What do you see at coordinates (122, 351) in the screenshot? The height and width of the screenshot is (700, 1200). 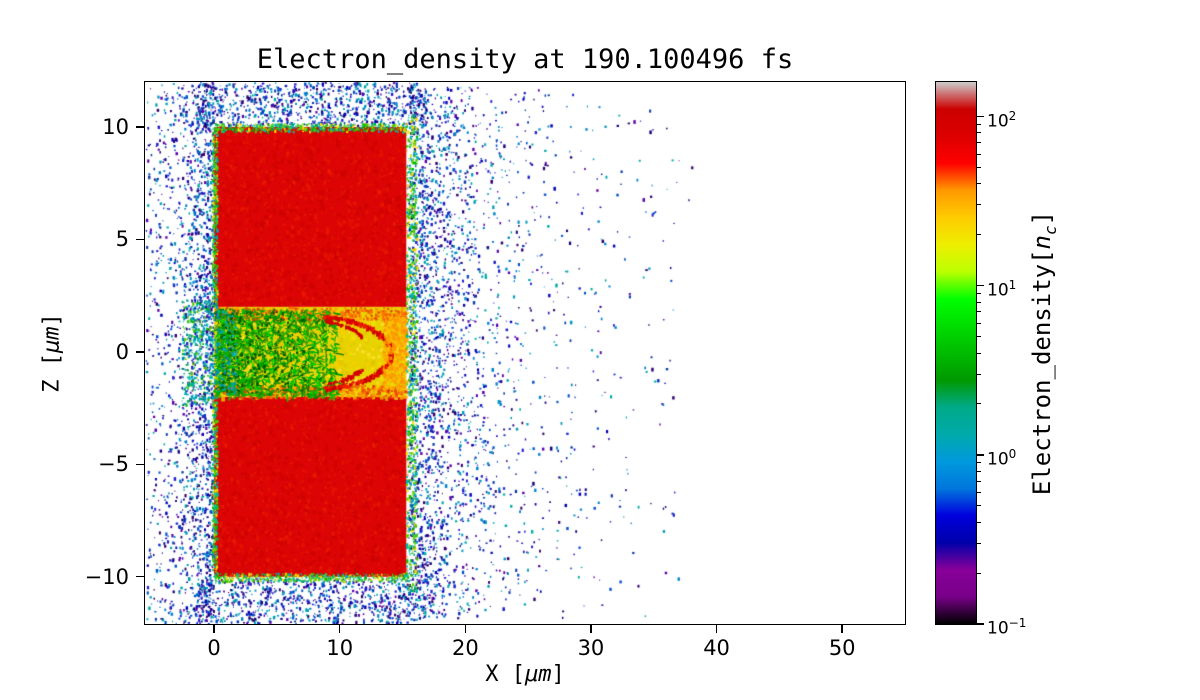 I see `y-tick-label: 0` at bounding box center [122, 351].